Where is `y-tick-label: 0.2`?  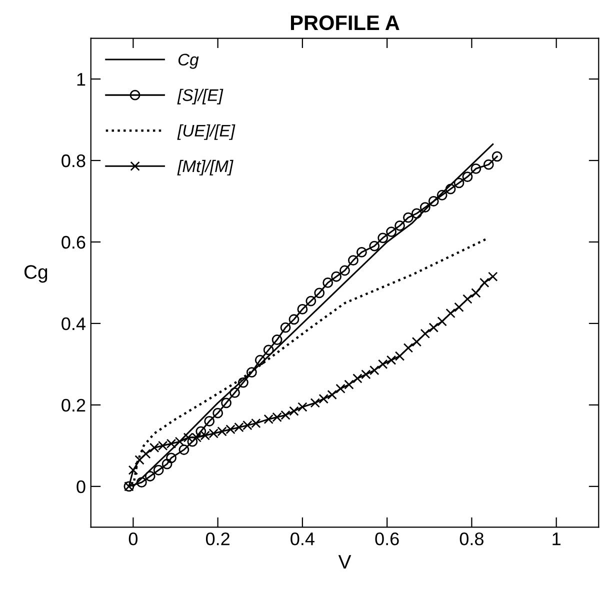
y-tick-label: 0.2 is located at coordinates (74, 405).